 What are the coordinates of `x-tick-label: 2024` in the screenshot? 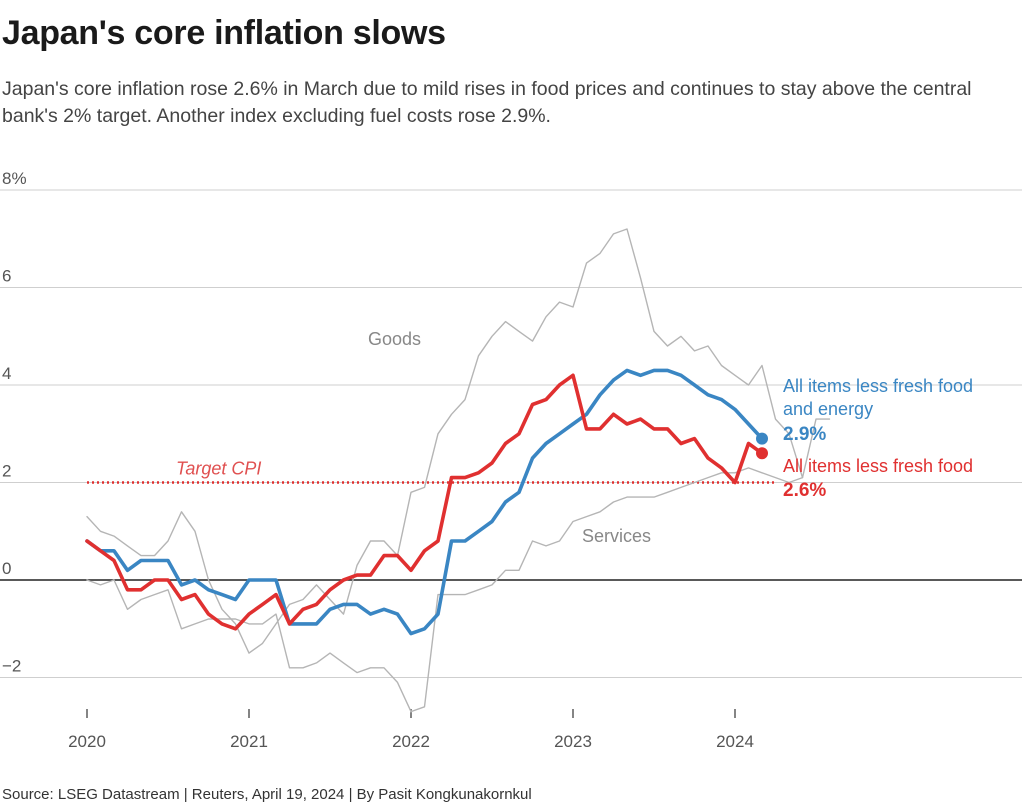 It's located at (735, 741).